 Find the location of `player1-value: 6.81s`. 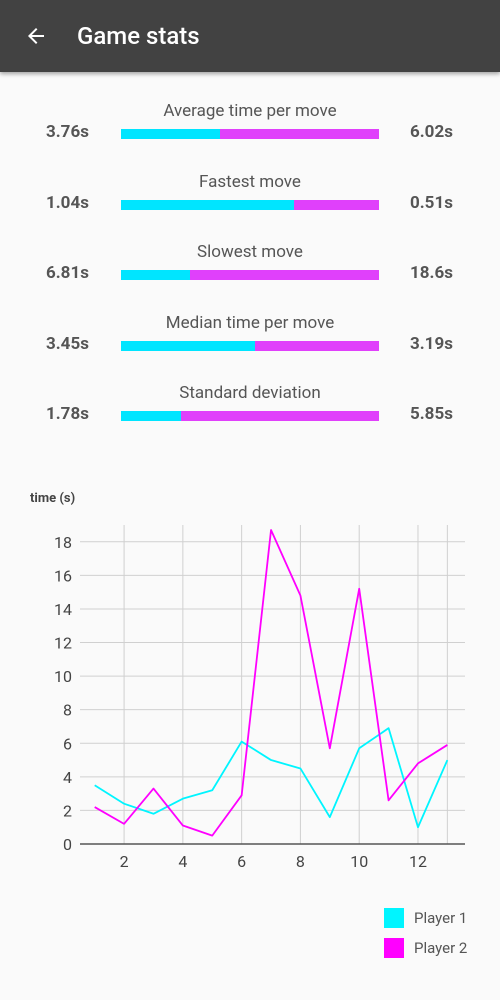

player1-value: 6.81s is located at coordinates (67, 273).